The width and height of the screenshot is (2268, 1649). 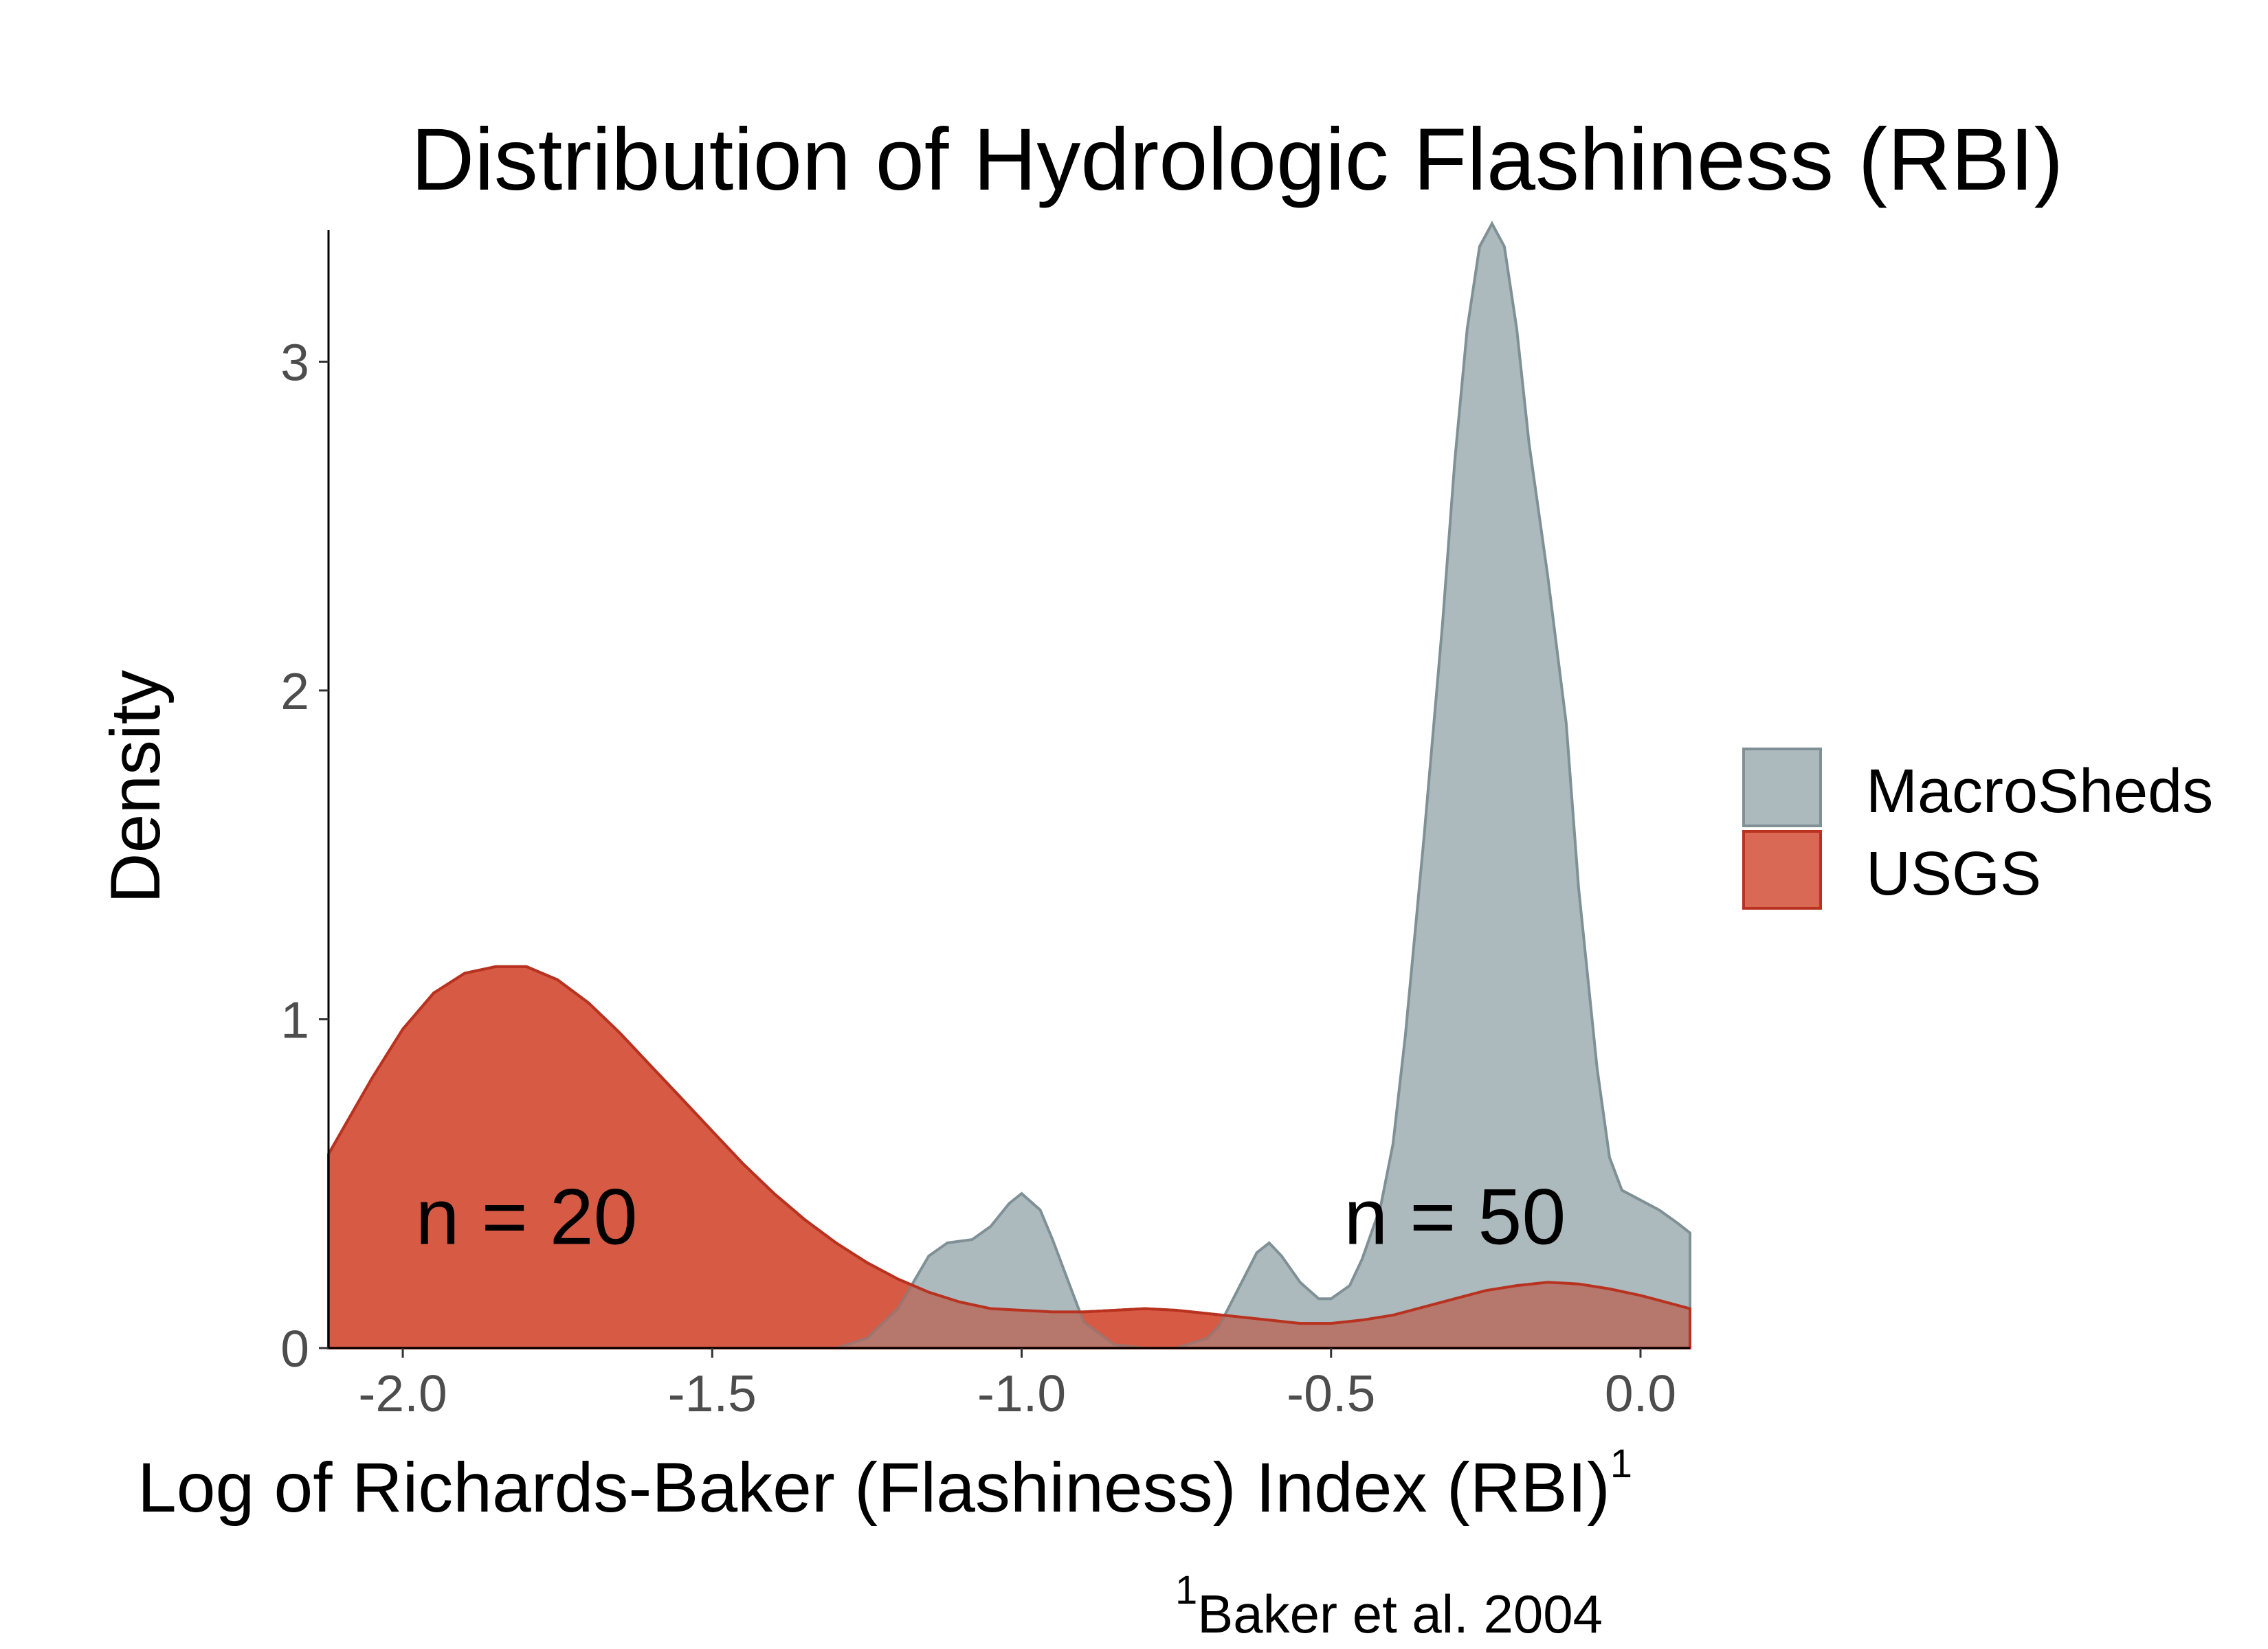 What do you see at coordinates (294, 1349) in the screenshot?
I see `y-tick-label: 0` at bounding box center [294, 1349].